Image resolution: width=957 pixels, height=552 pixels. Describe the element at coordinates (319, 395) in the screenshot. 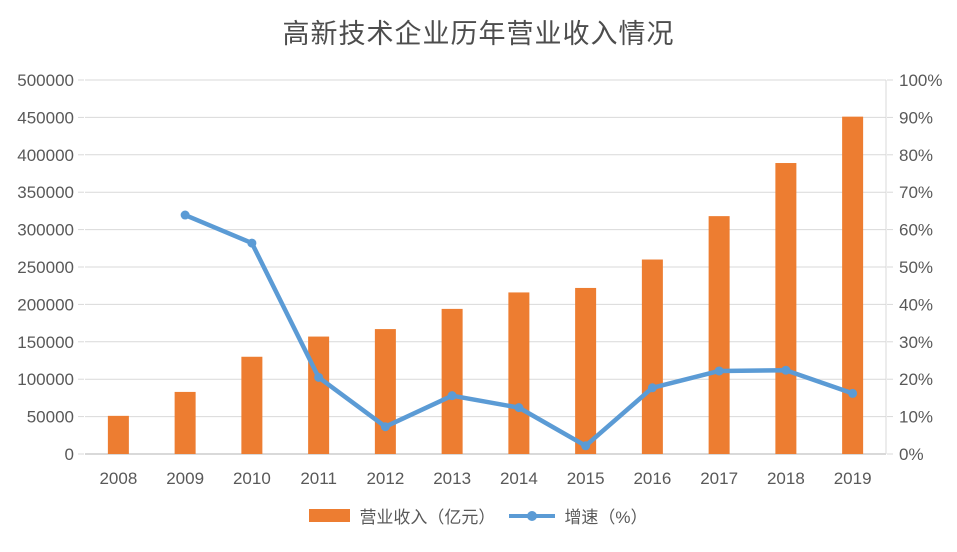

I see `revenue-bar-2011` at that location.